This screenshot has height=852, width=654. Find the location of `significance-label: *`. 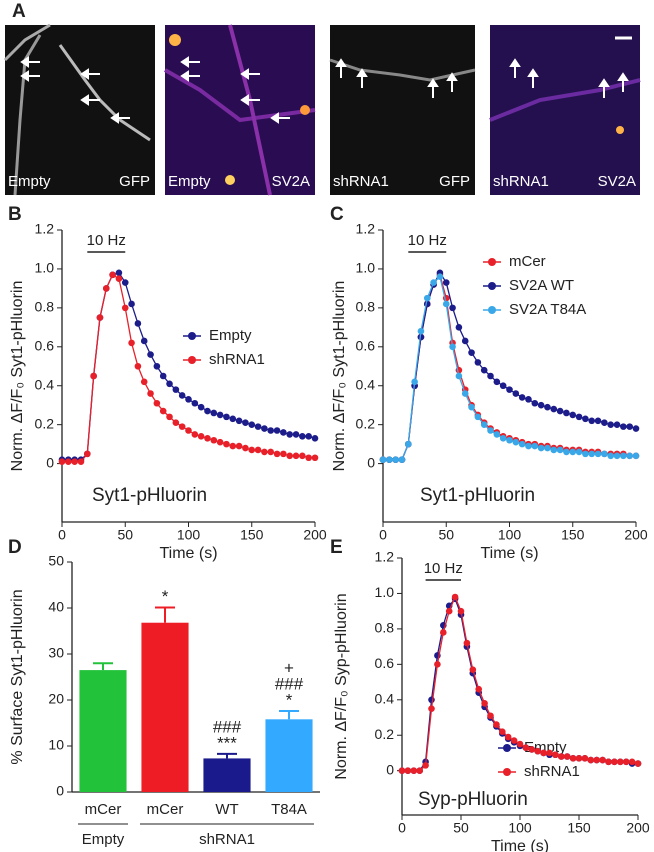

significance-label: * is located at coordinates (165, 596).